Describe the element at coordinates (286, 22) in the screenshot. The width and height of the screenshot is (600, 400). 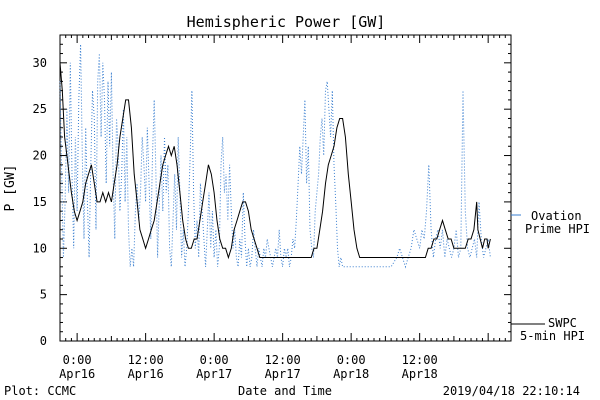
I see `chart-title: Hemispheric Power [GW]` at that location.